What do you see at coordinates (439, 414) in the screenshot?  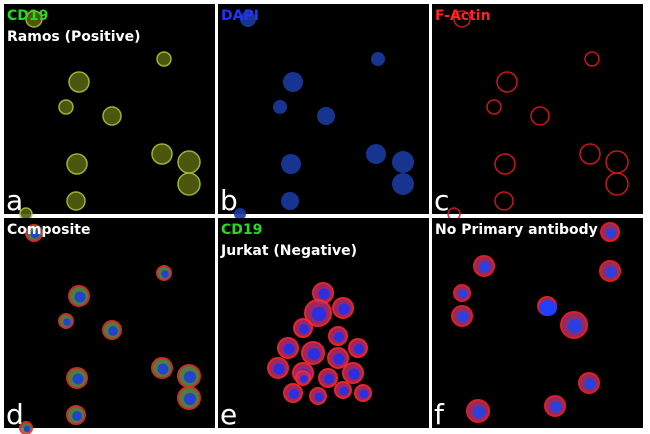 I see `panel-letter: f` at bounding box center [439, 414].